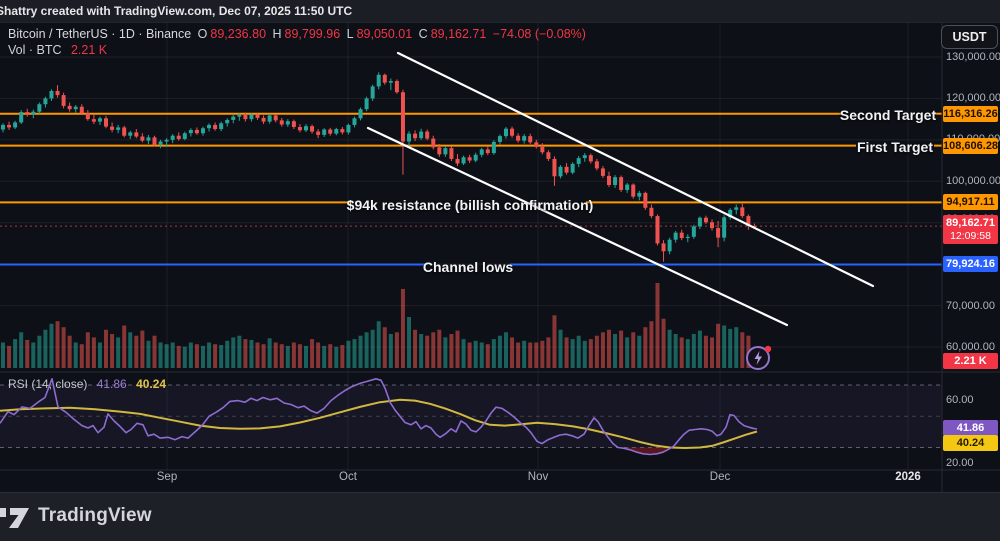 Image resolution: width=1000 pixels, height=541 pixels. What do you see at coordinates (970, 202) in the screenshot?
I see `resistance-price-badge: 94,917.11` at bounding box center [970, 202].